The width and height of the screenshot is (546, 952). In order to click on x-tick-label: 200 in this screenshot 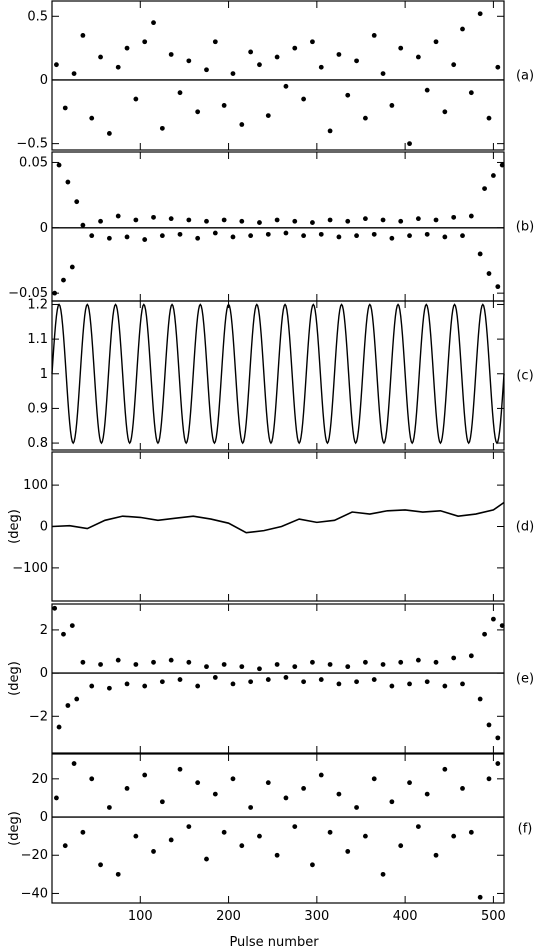, I will do `click(228, 916)`.